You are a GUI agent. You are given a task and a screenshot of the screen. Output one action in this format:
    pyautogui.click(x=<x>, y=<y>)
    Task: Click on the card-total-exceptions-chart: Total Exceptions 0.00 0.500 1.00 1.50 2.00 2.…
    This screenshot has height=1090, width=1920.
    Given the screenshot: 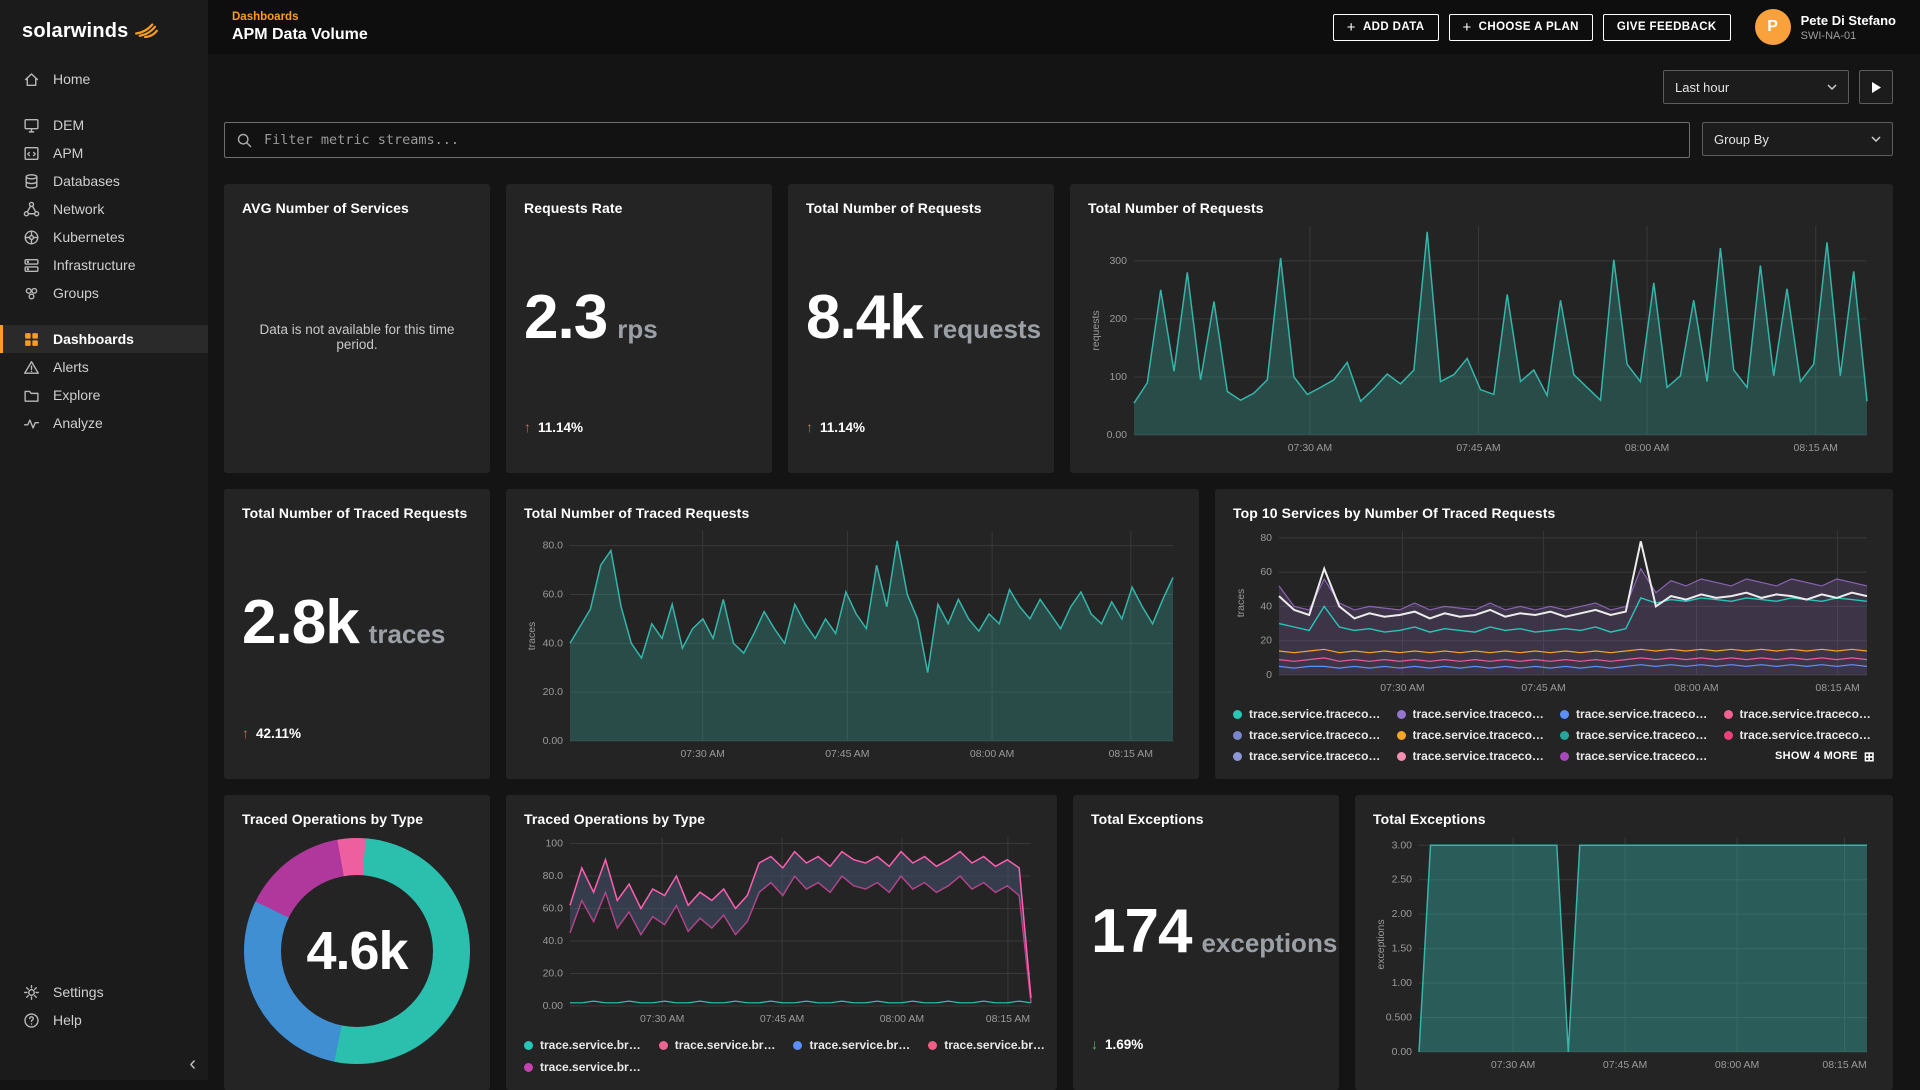 What is the action you would take?
    pyautogui.click(x=1624, y=942)
    